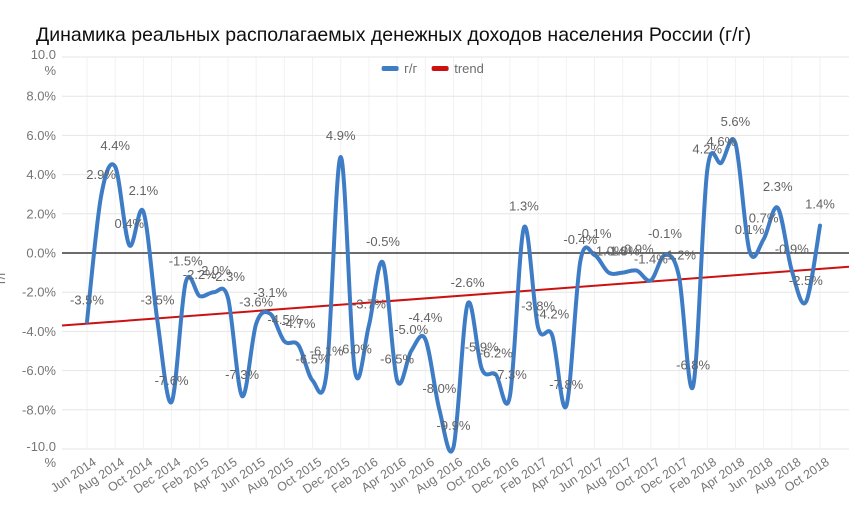 The height and width of the screenshot is (509, 865). What do you see at coordinates (496, 353) in the screenshot?
I see `data-point-label: -6.2%` at bounding box center [496, 353].